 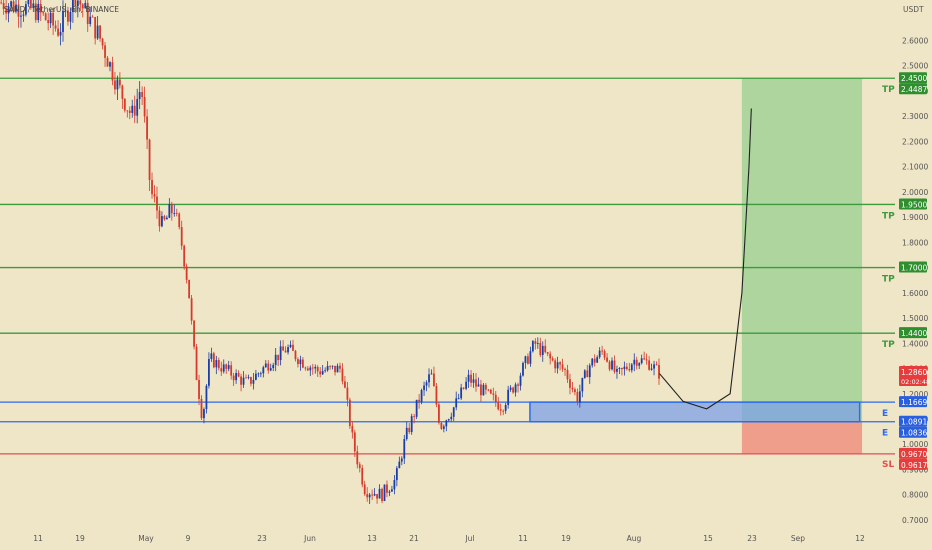 I want to click on level-badge2-text-5: 1.0836, so click(x=914, y=433).